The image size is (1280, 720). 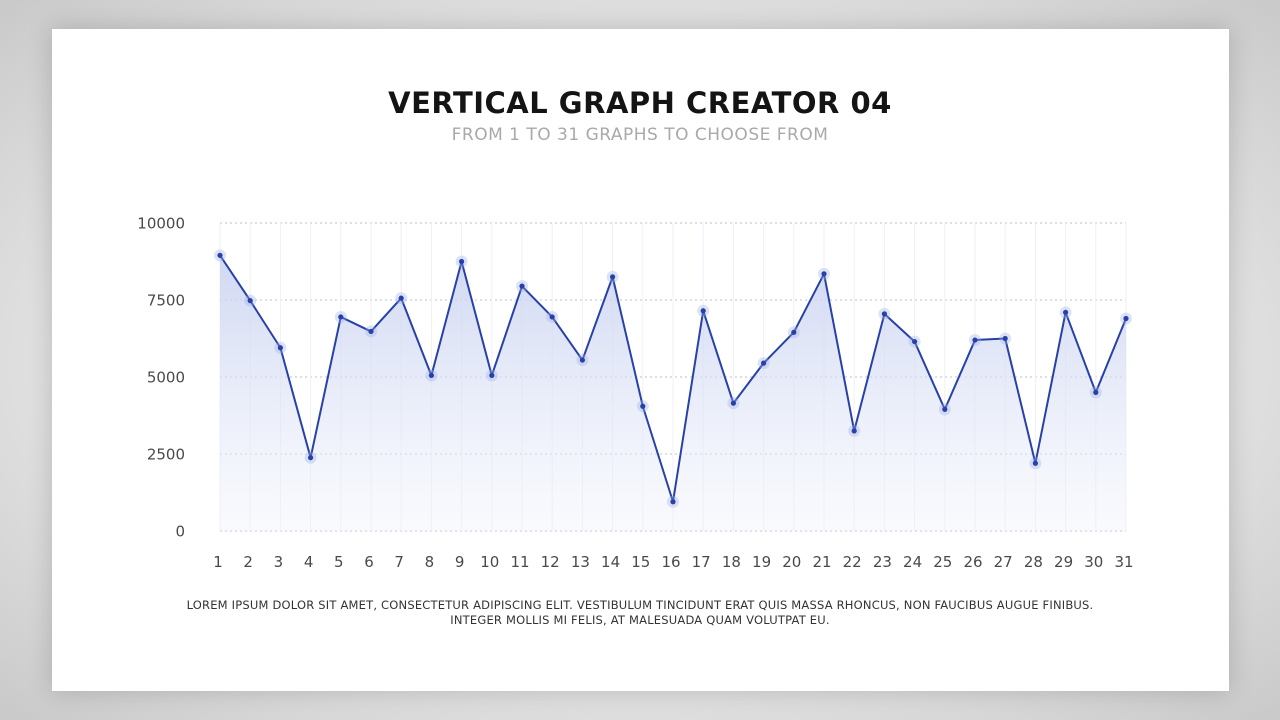 What do you see at coordinates (519, 562) in the screenshot?
I see `x-tick-label: 11` at bounding box center [519, 562].